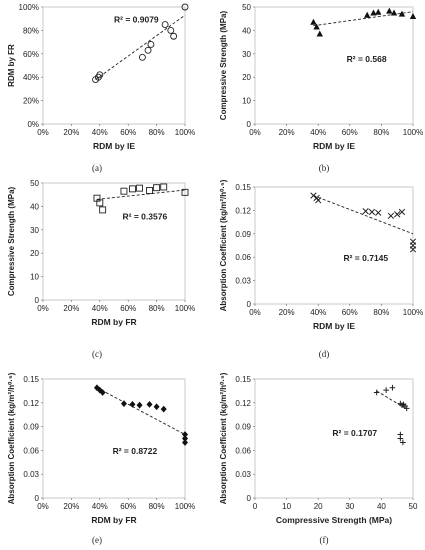  Describe the element at coordinates (136, 19) in the screenshot. I see `r-squared-label: R² = 0.9079` at that location.